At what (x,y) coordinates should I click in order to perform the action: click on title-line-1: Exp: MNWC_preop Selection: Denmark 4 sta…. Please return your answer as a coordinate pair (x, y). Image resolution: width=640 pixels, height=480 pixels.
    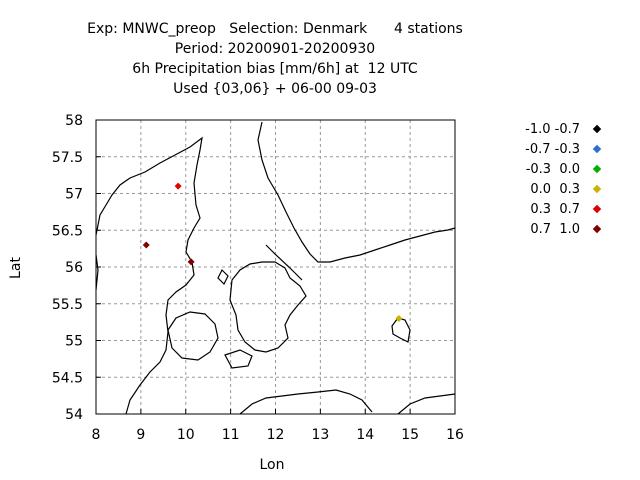
    Looking at the image, I should click on (275, 29).